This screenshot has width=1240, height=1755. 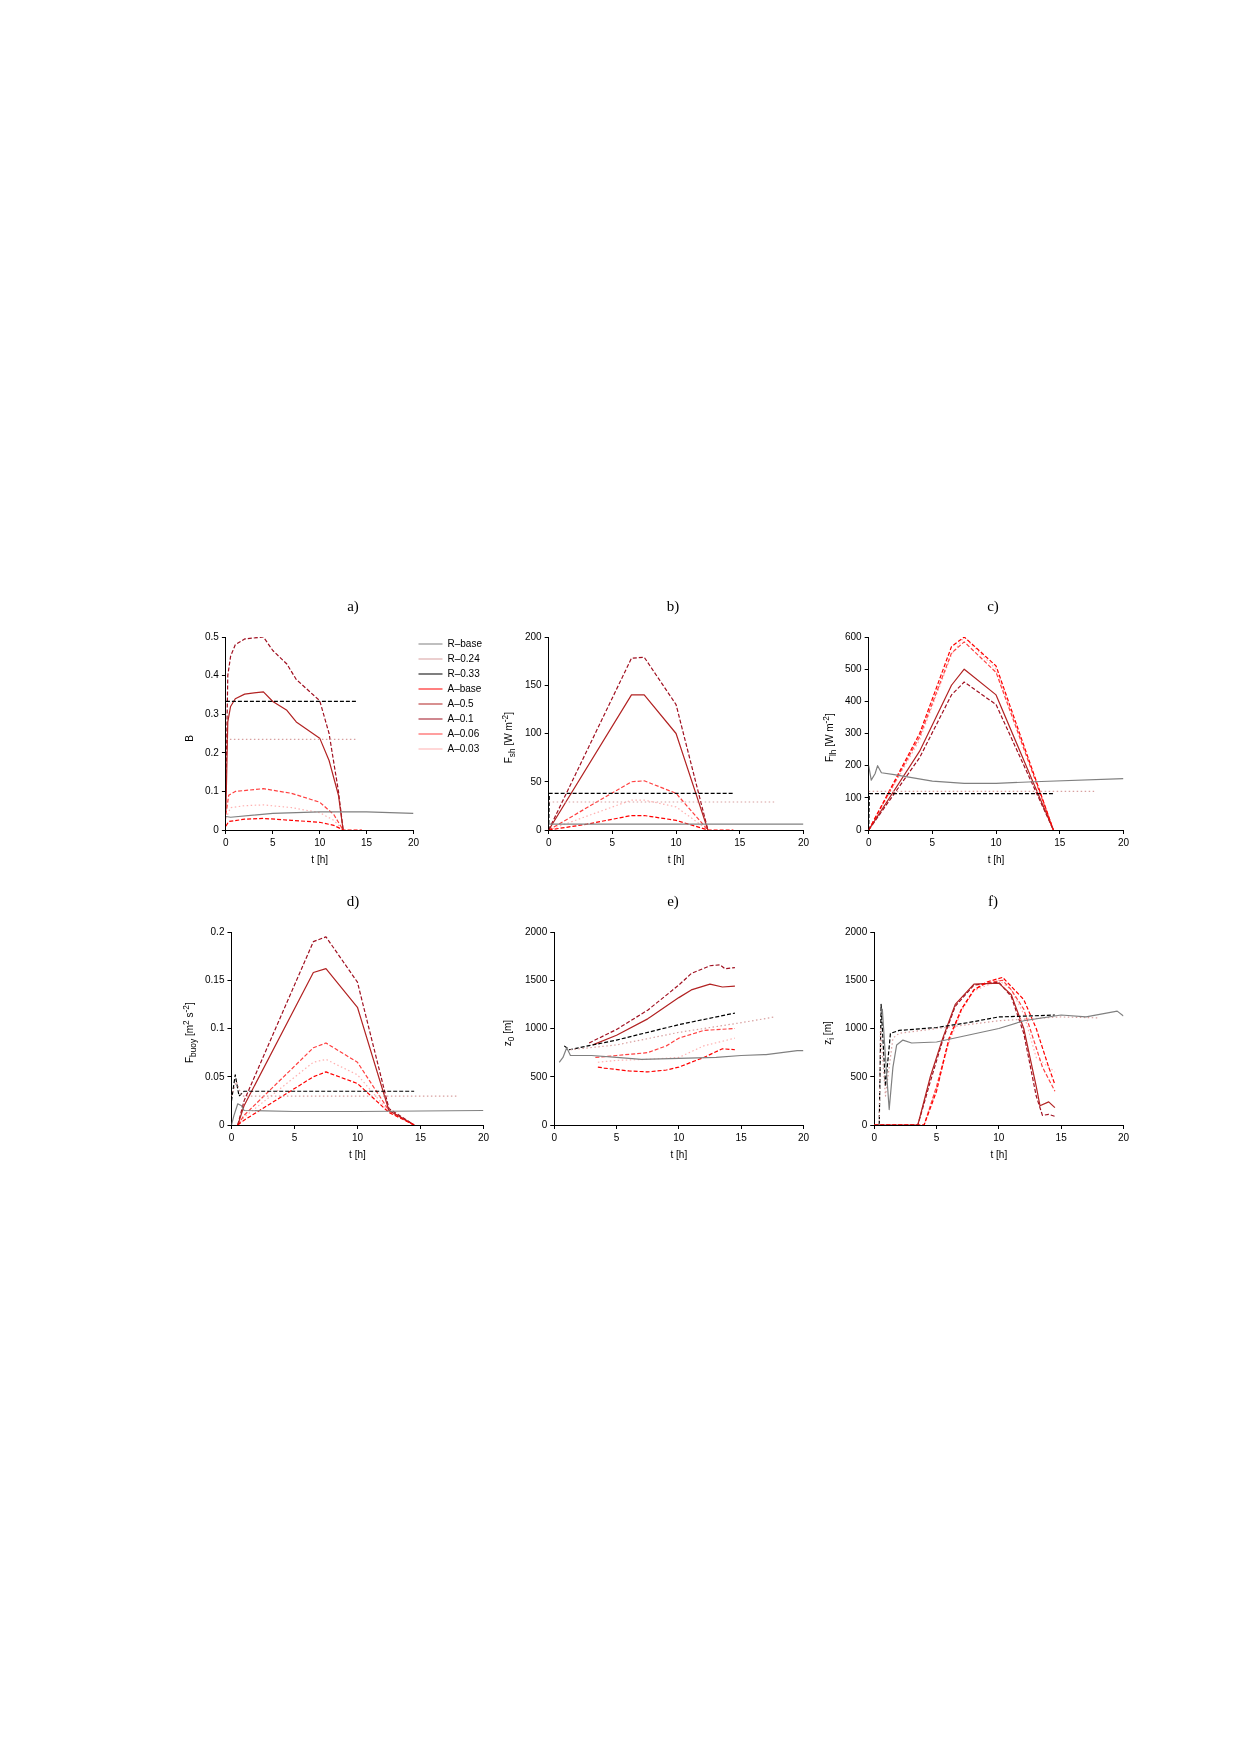 I want to click on y-tick-label: 150, so click(x=534, y=684).